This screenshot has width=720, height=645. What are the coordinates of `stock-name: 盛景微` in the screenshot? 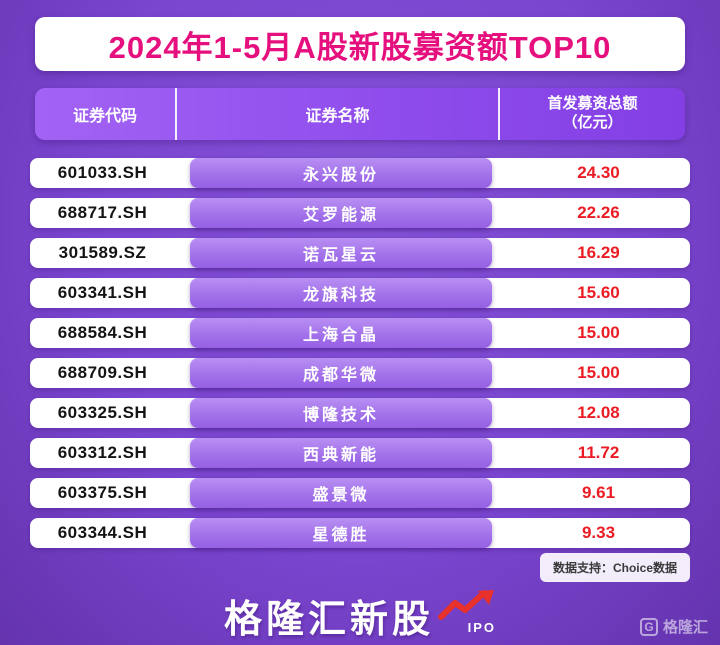 It's located at (341, 493).